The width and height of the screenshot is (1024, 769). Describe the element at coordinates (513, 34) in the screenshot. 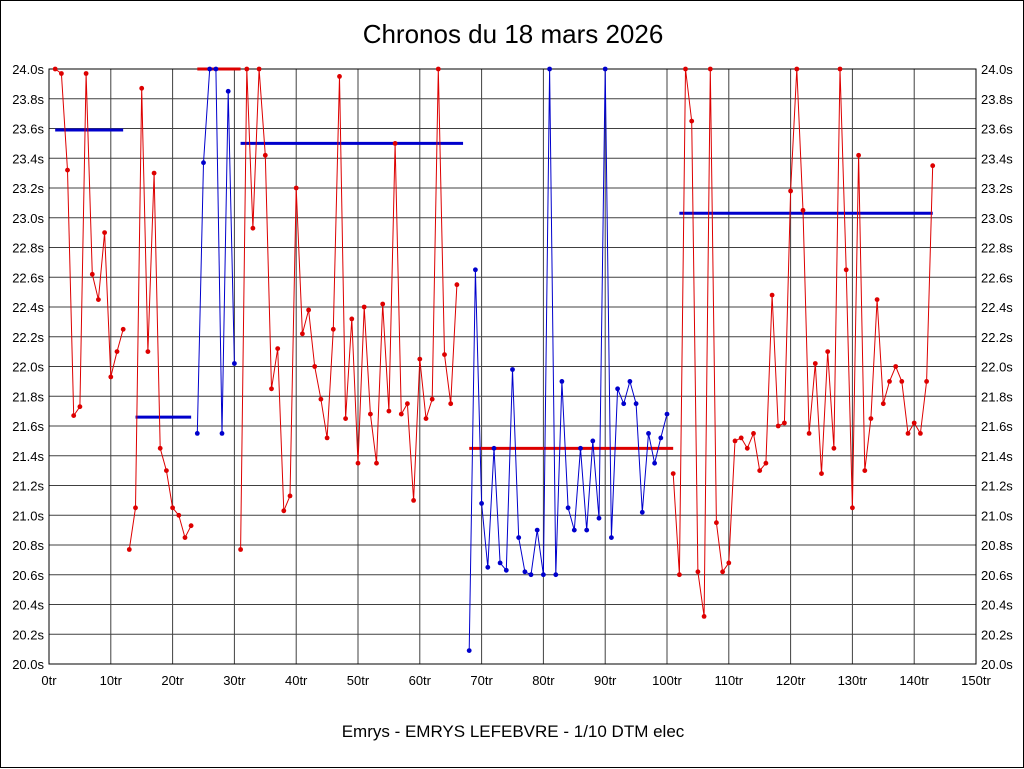

I see `chart-title: Chronos du 18 mars 2026` at that location.